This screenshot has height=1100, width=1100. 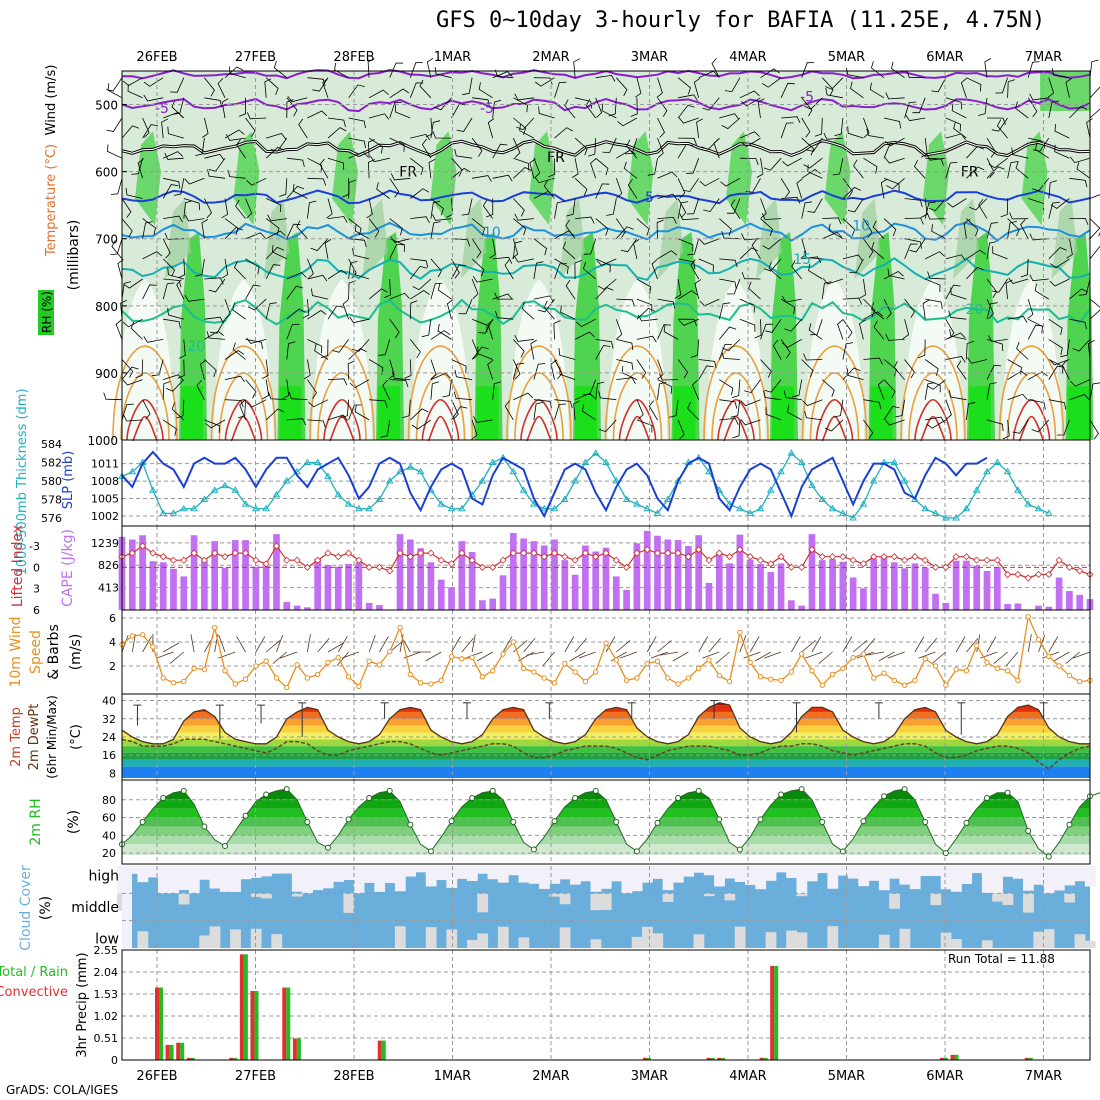 What do you see at coordinates (353, 57) in the screenshot?
I see `date-tick-label: 28FEB` at bounding box center [353, 57].